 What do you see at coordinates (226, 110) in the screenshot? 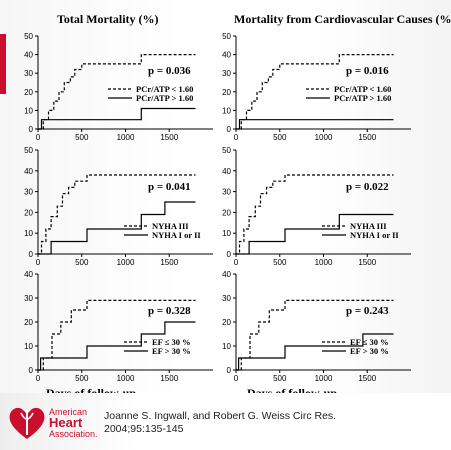
I see `panel-2-ytick-label: 10` at bounding box center [226, 110].